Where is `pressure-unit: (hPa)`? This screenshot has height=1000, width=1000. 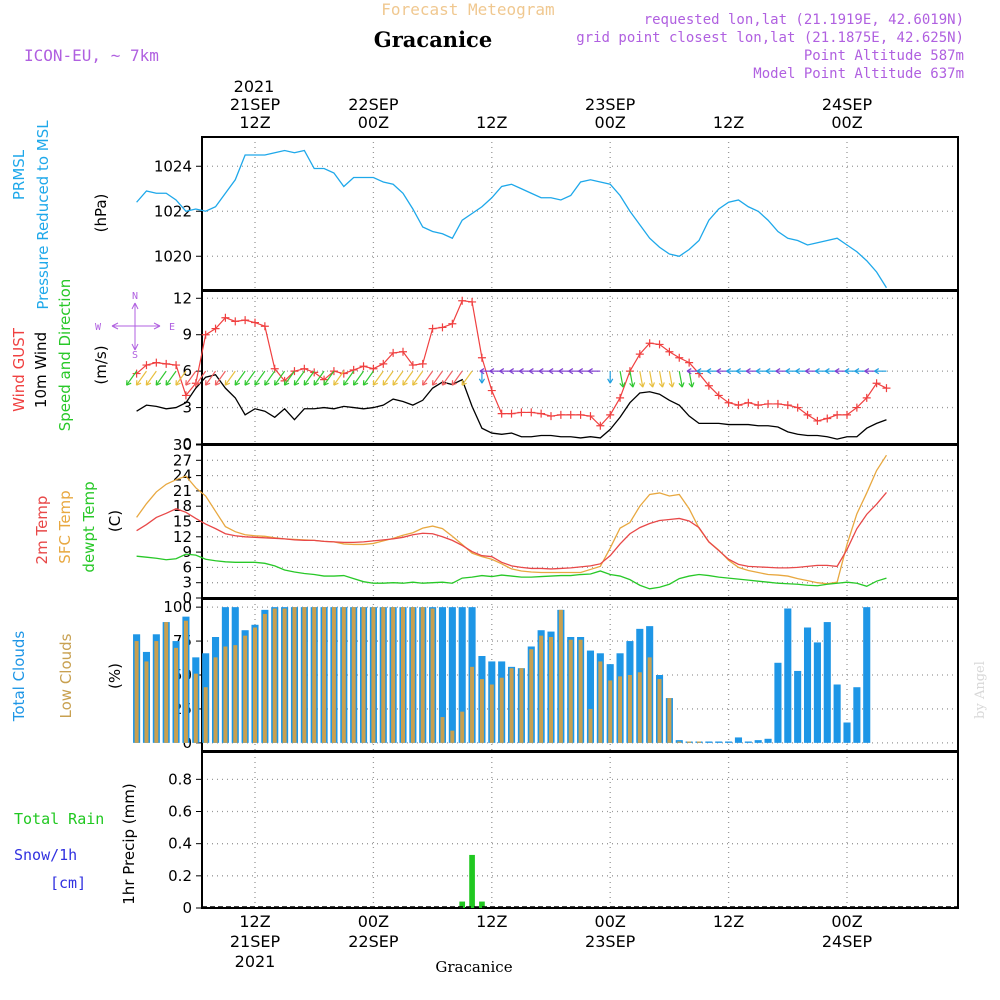 pressure-unit: (hPa) is located at coordinates (101, 213).